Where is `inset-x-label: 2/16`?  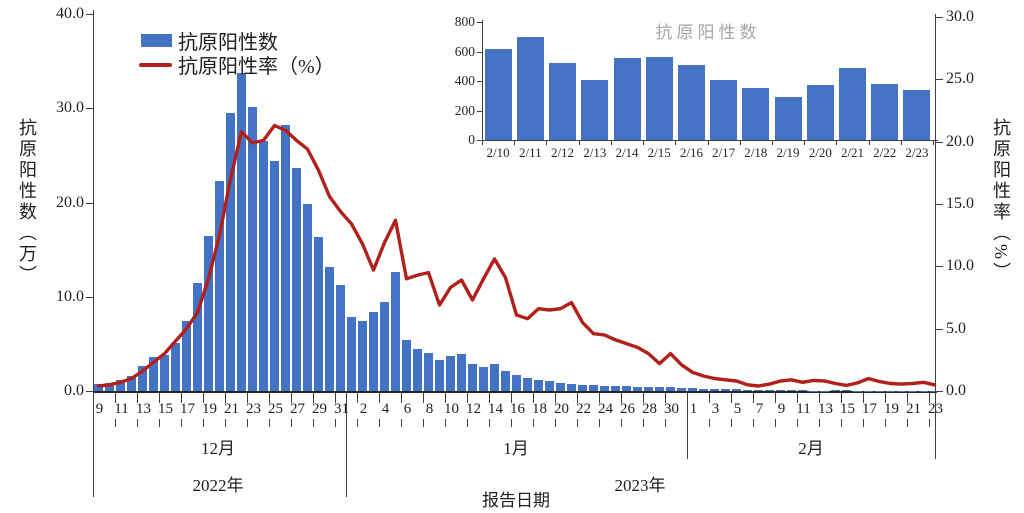 inset-x-label: 2/16 is located at coordinates (691, 152).